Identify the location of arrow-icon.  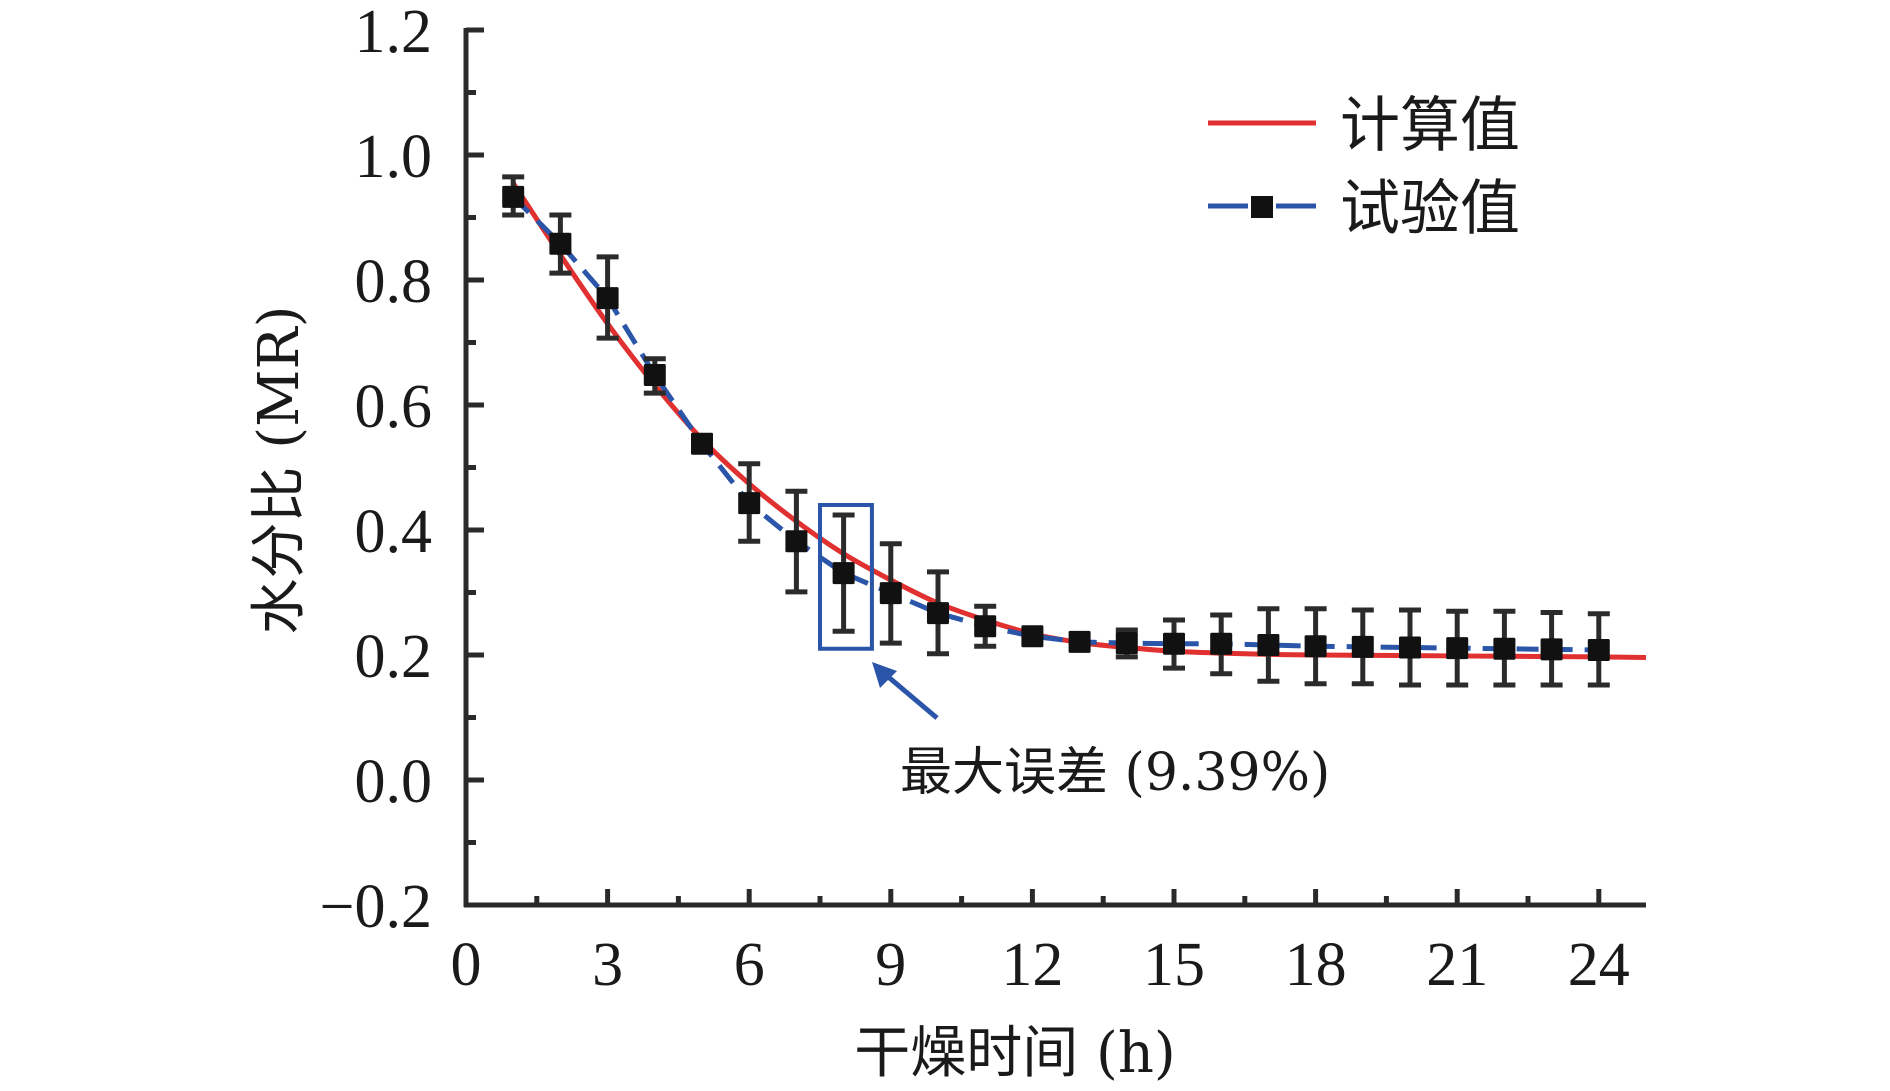
(884, 675).